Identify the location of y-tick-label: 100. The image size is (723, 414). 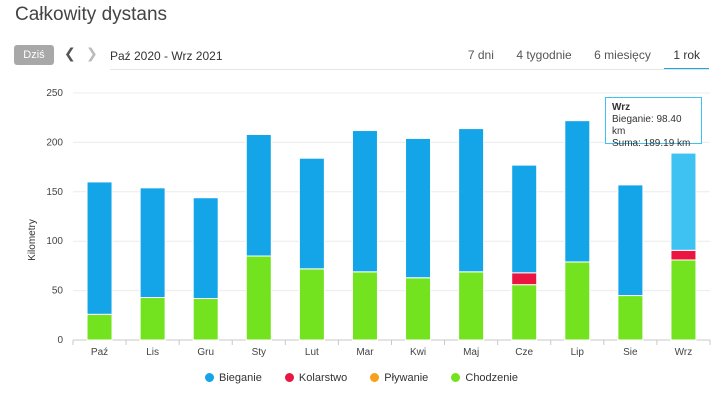
(54, 241).